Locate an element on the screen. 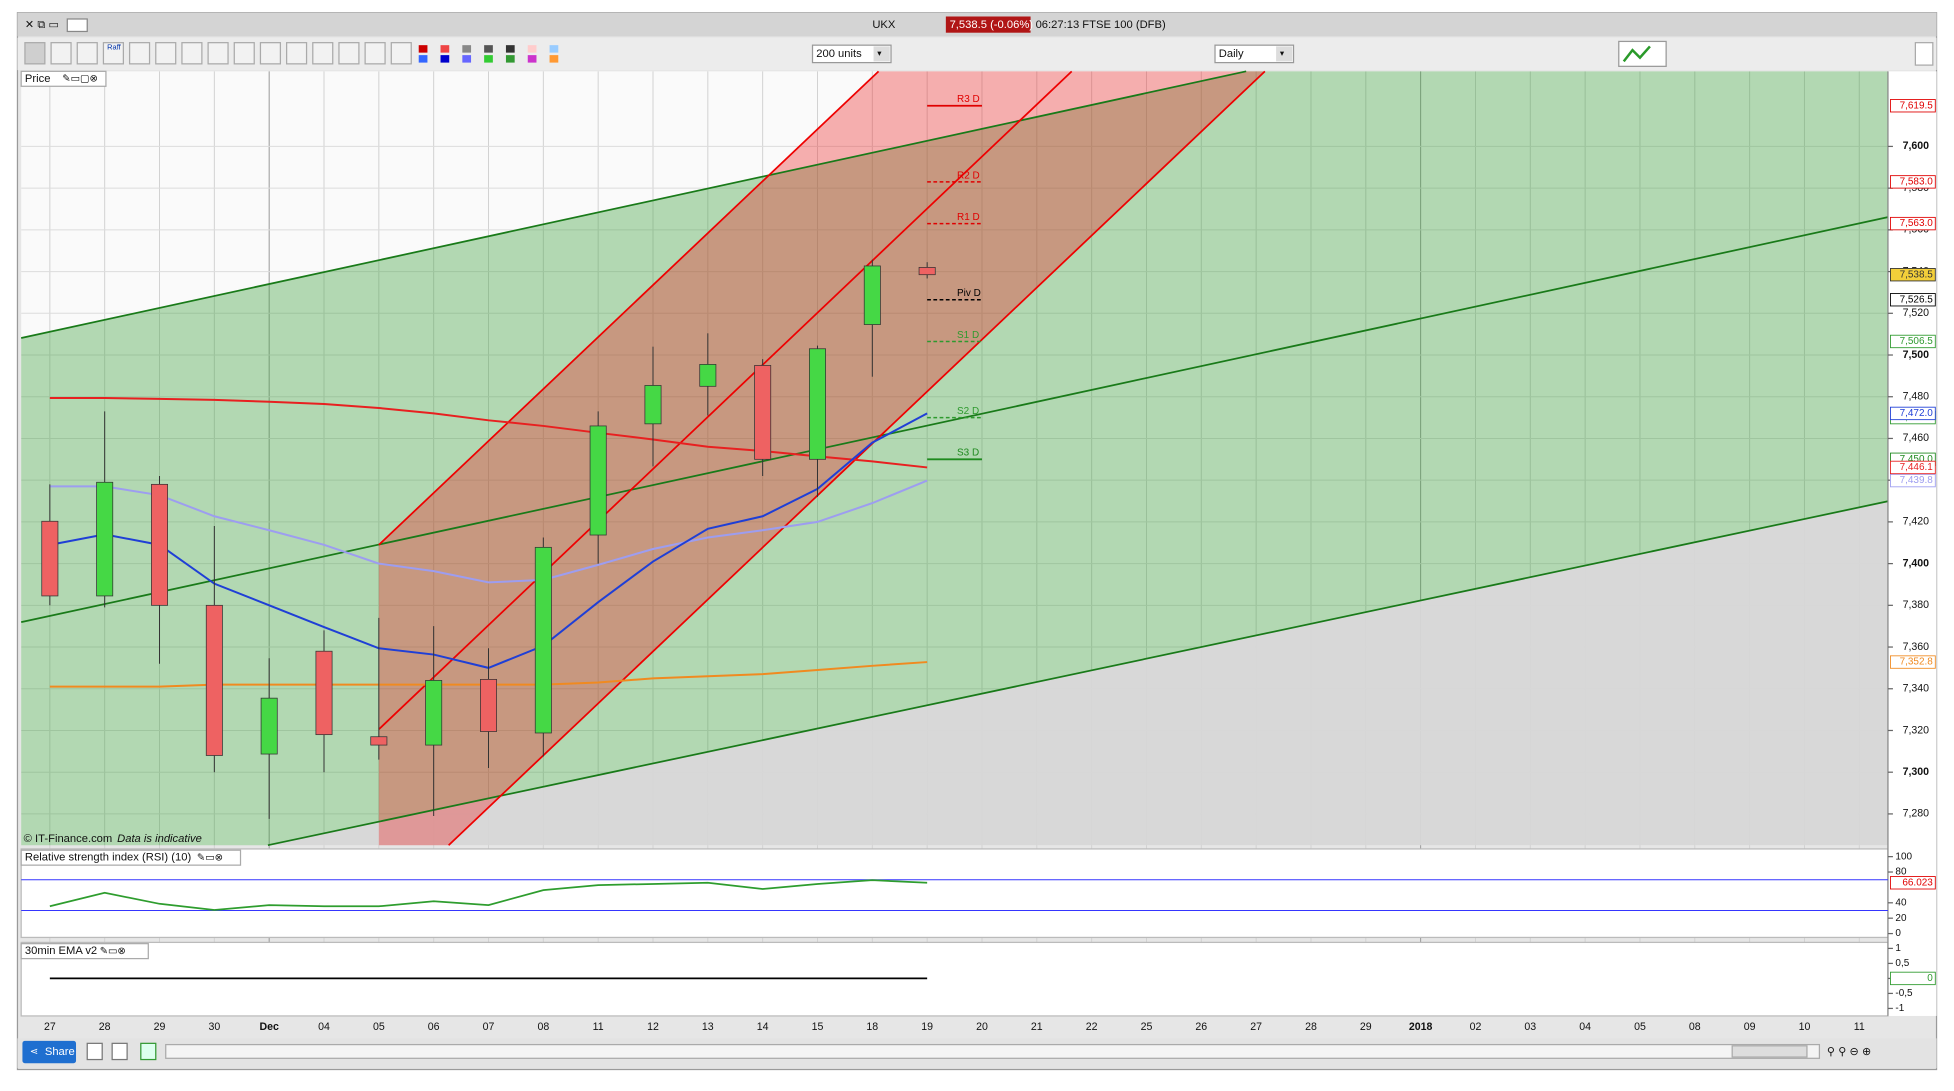  x-tick-label: 05 is located at coordinates (379, 1027).